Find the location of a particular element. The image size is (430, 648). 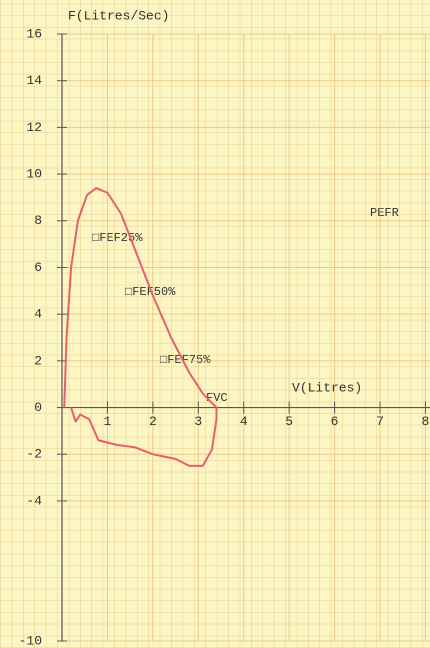

y-tick-label: 6 is located at coordinates (38, 267).